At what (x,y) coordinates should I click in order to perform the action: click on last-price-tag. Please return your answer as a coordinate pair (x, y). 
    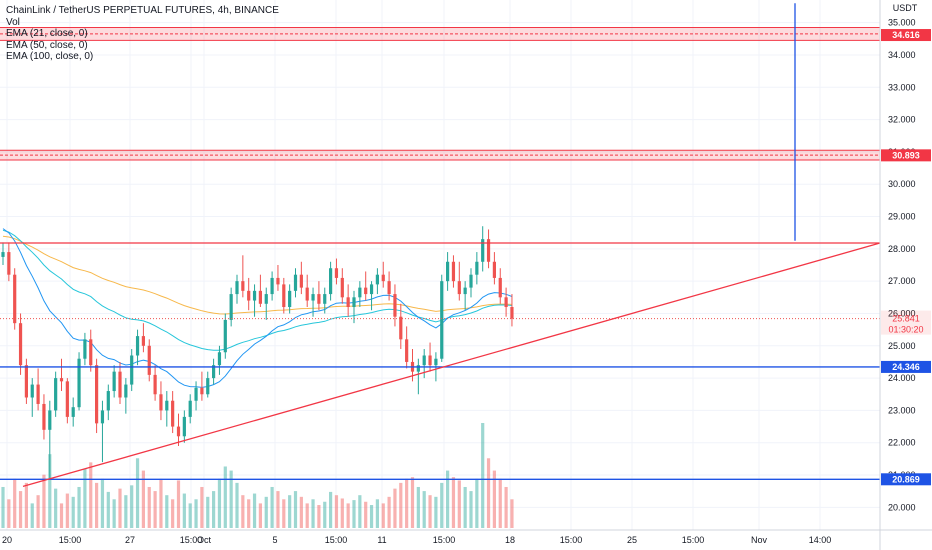
    Looking at the image, I should click on (906, 322).